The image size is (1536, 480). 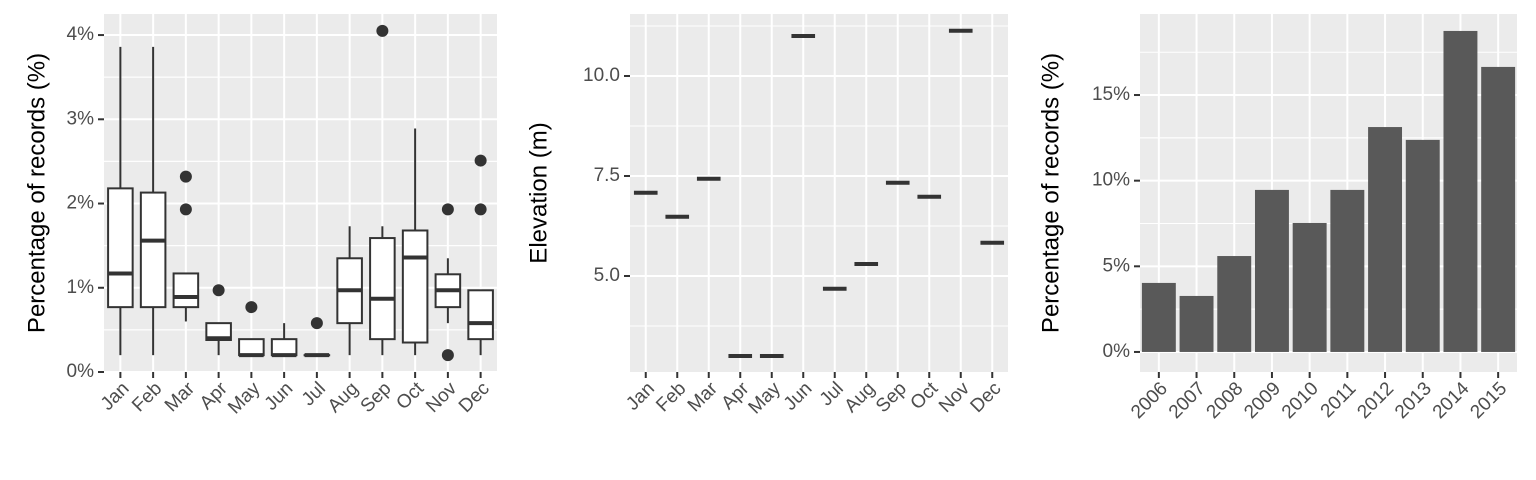 I want to click on x-tick-label: 2012, so click(x=1375, y=400).